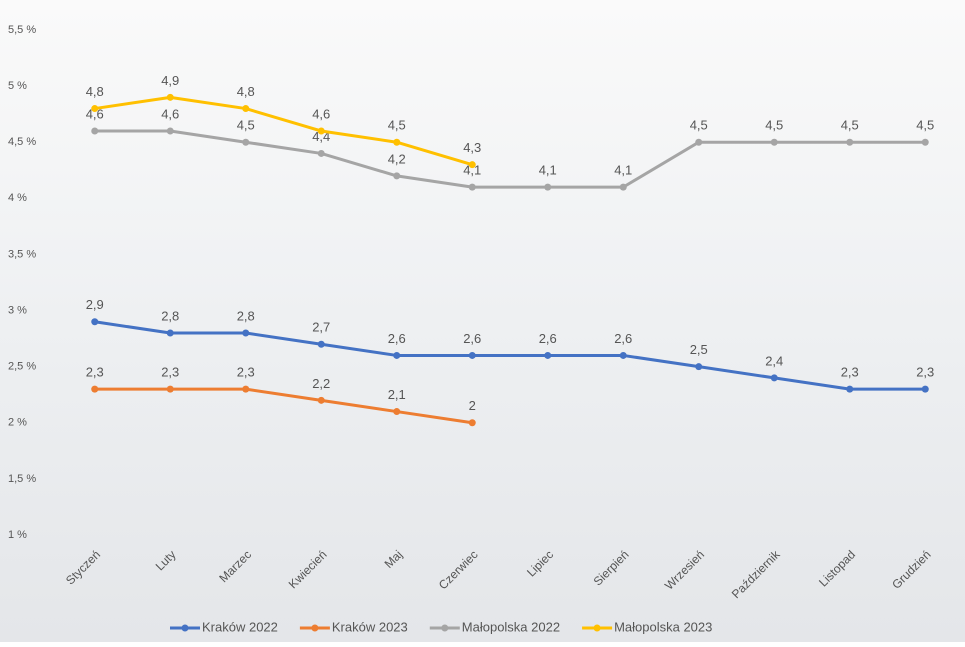 This screenshot has width=965, height=647. I want to click on data-label: 2,1, so click(397, 394).